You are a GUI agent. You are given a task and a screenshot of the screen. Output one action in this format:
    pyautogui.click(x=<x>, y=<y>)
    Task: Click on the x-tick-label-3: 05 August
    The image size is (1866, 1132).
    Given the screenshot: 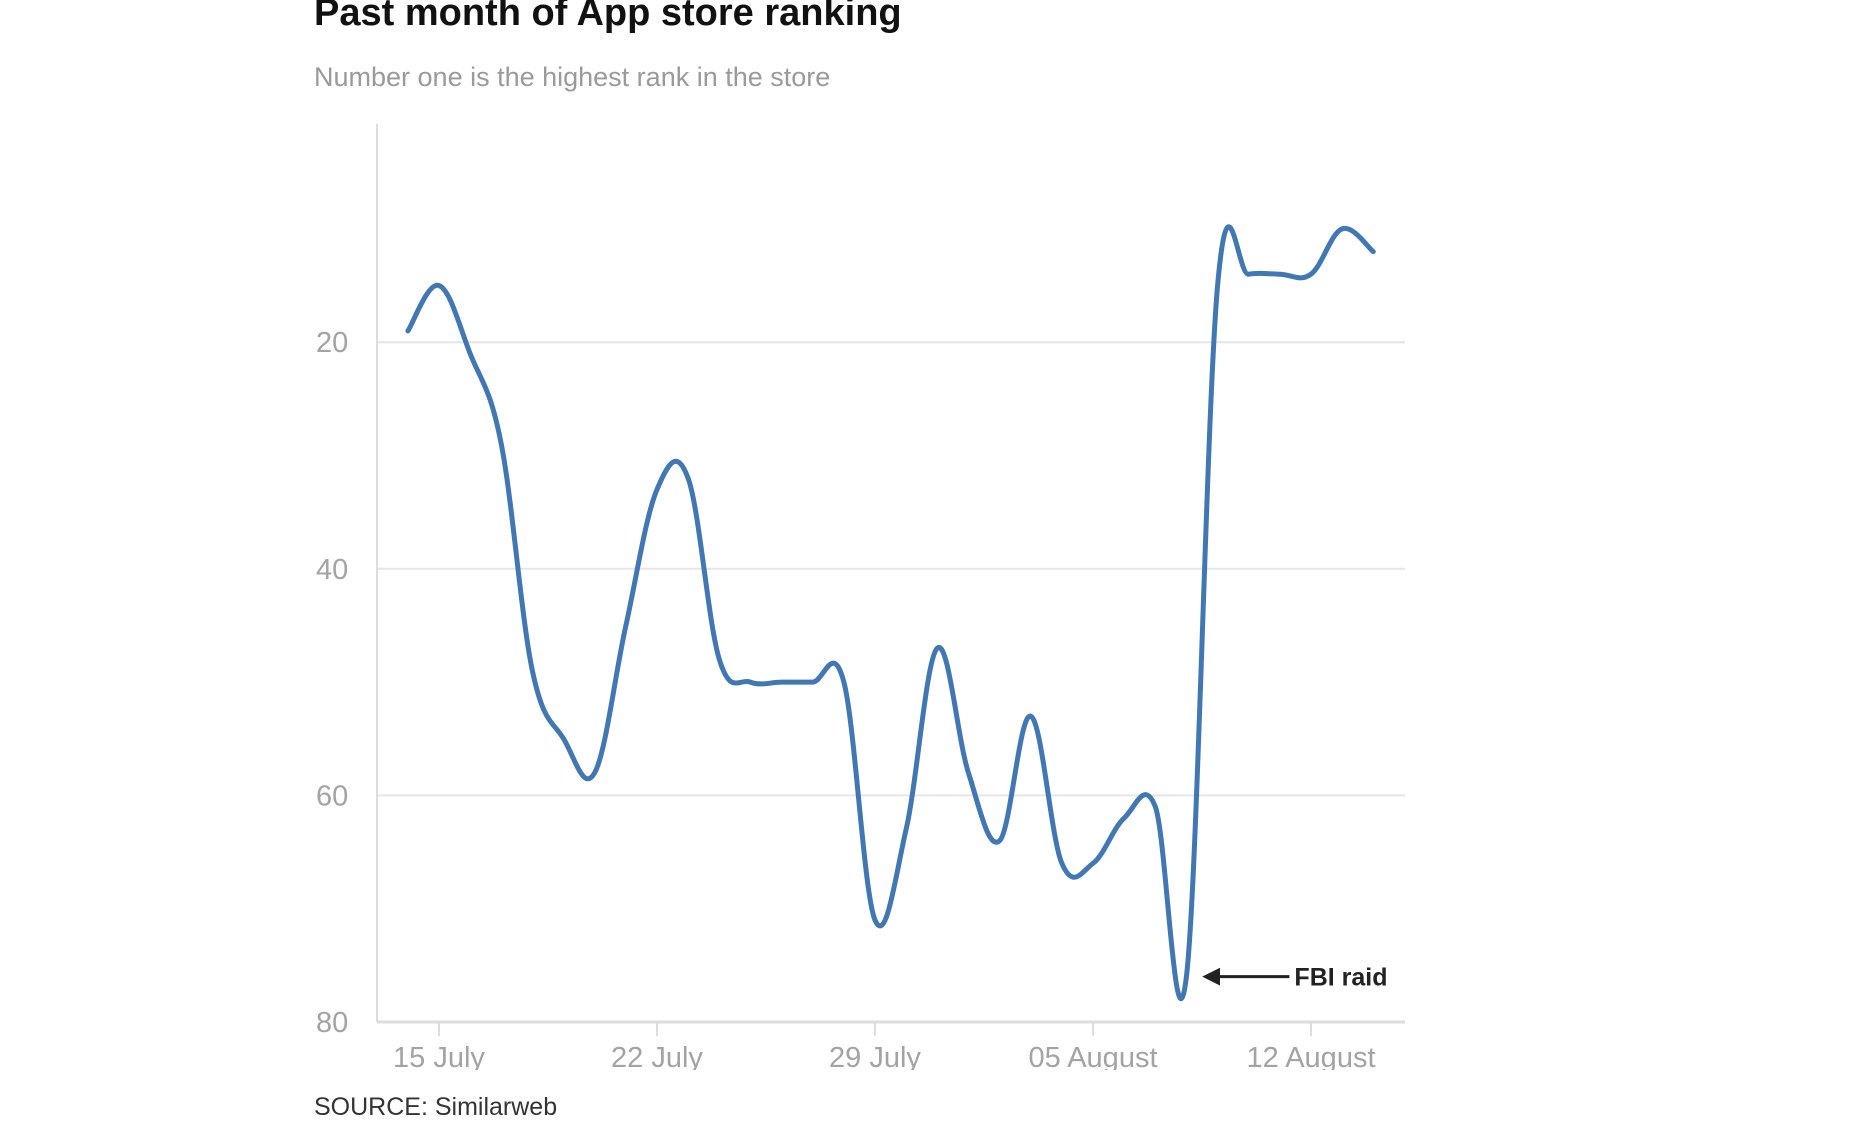 What is the action you would take?
    pyautogui.click(x=1093, y=1056)
    